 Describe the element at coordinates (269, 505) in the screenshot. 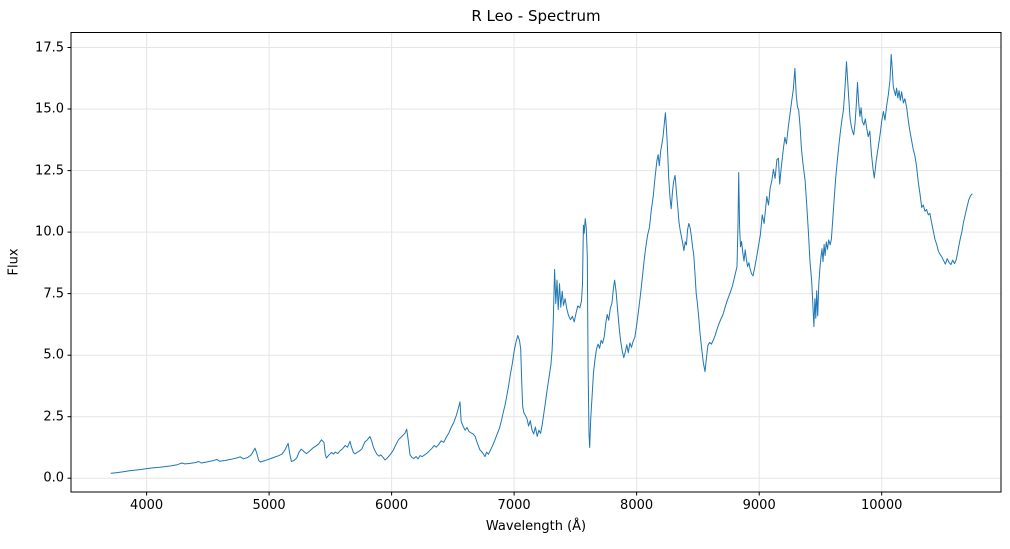

I see `x-tick-label: 5000` at that location.